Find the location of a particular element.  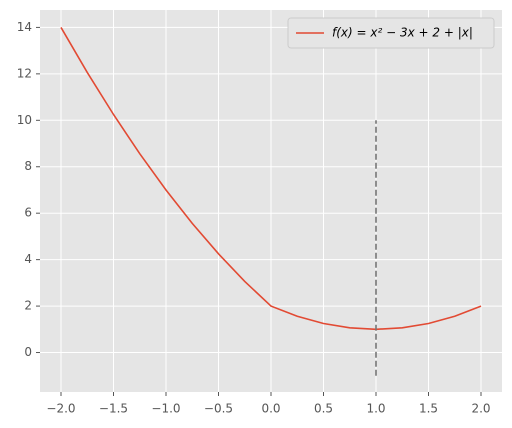

y-tick-label: 10 is located at coordinates (24, 120).